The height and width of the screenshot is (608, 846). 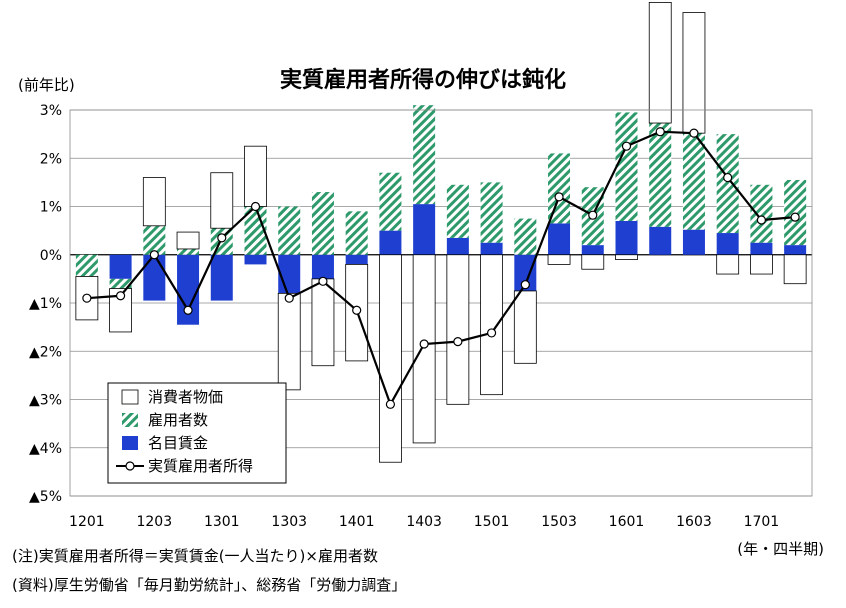 What do you see at coordinates (45, 497) in the screenshot?
I see `y-tick-label: ▲5%` at bounding box center [45, 497].